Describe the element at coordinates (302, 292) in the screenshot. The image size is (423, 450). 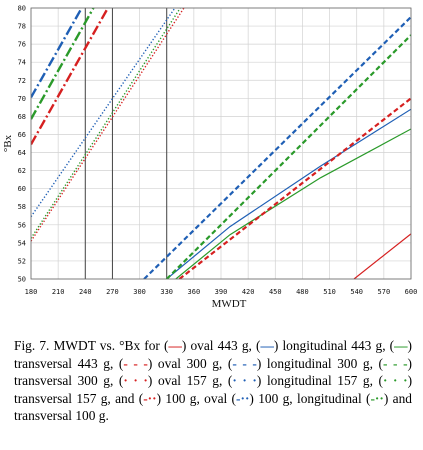
I see `x-tick-label: 480` at that location.